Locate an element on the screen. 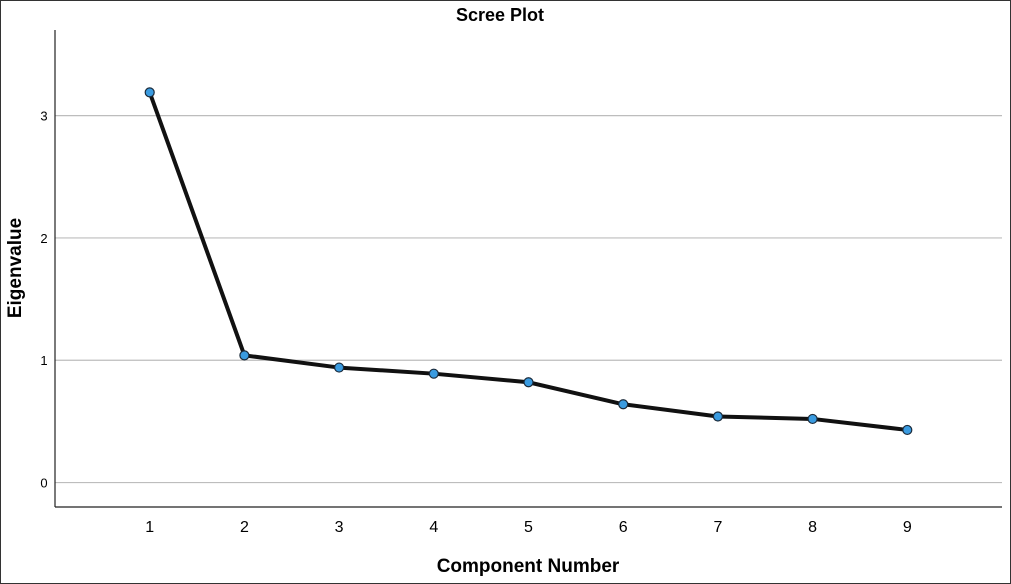 The height and width of the screenshot is (584, 1011). x-axis-label: Component Number is located at coordinates (528, 566).